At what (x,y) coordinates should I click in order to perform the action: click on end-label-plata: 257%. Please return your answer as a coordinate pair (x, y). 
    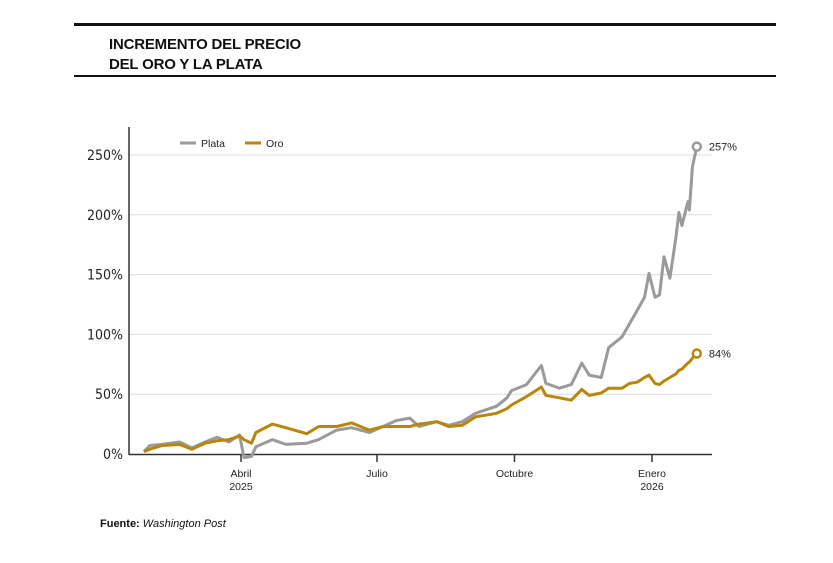
    Looking at the image, I should click on (723, 148).